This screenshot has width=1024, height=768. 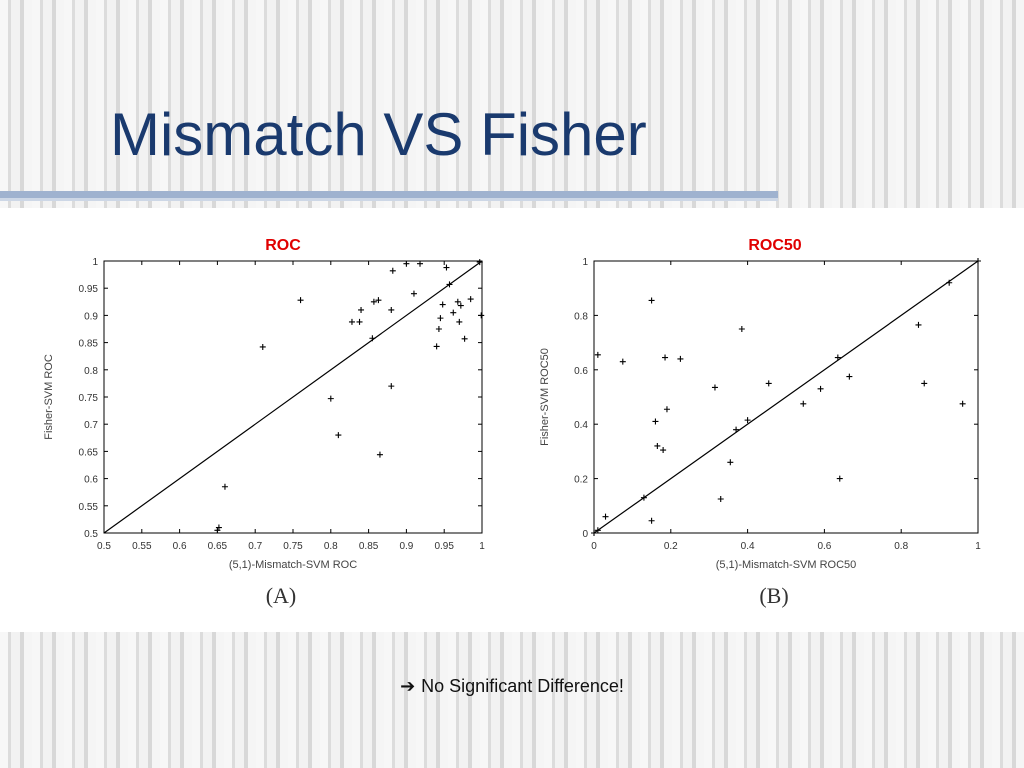 I want to click on chart-a-x-tick-label: 0.9, so click(x=406, y=546).